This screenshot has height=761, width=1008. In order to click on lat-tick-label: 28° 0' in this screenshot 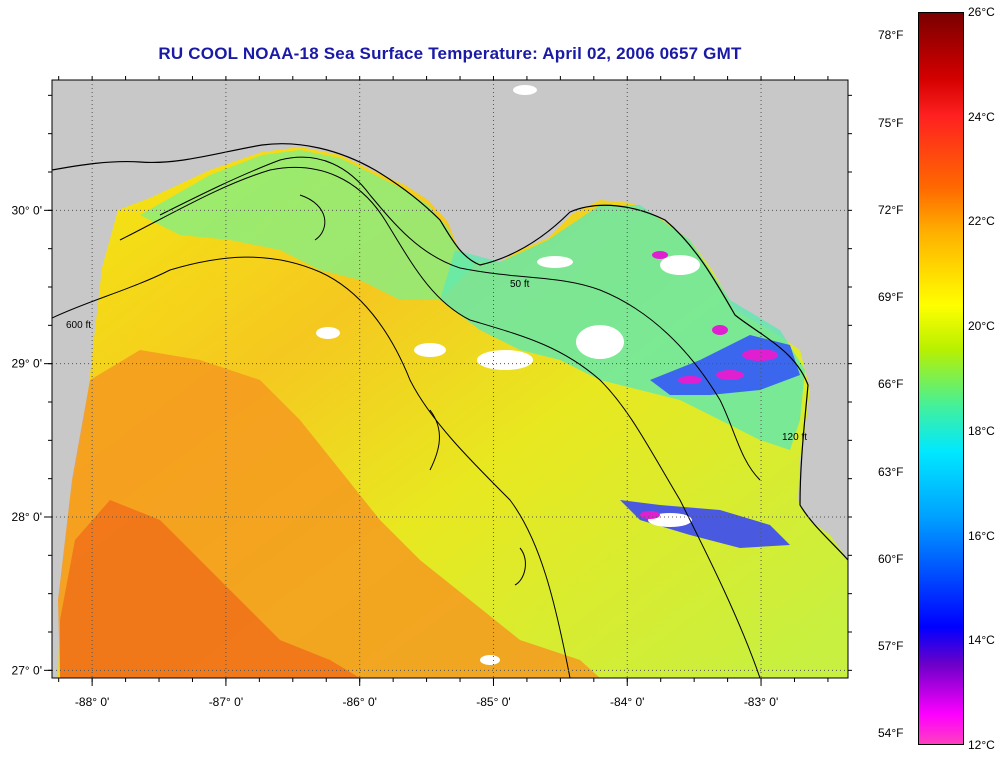, I will do `click(27, 517)`.